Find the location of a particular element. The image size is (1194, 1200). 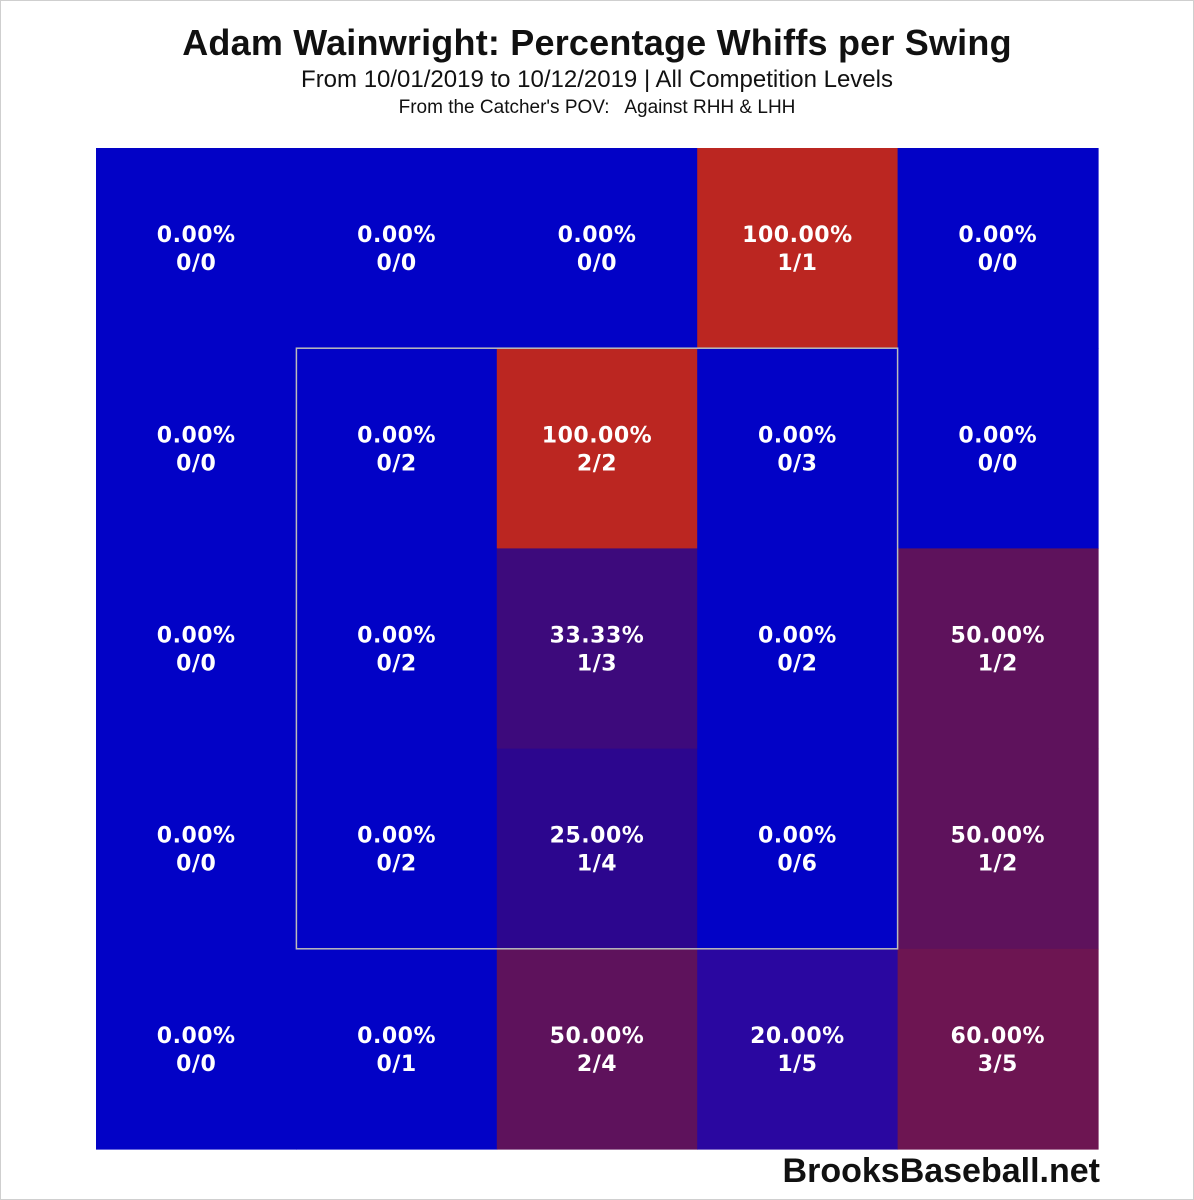

cell-fraction-r3-c2: 1/4 is located at coordinates (597, 864).